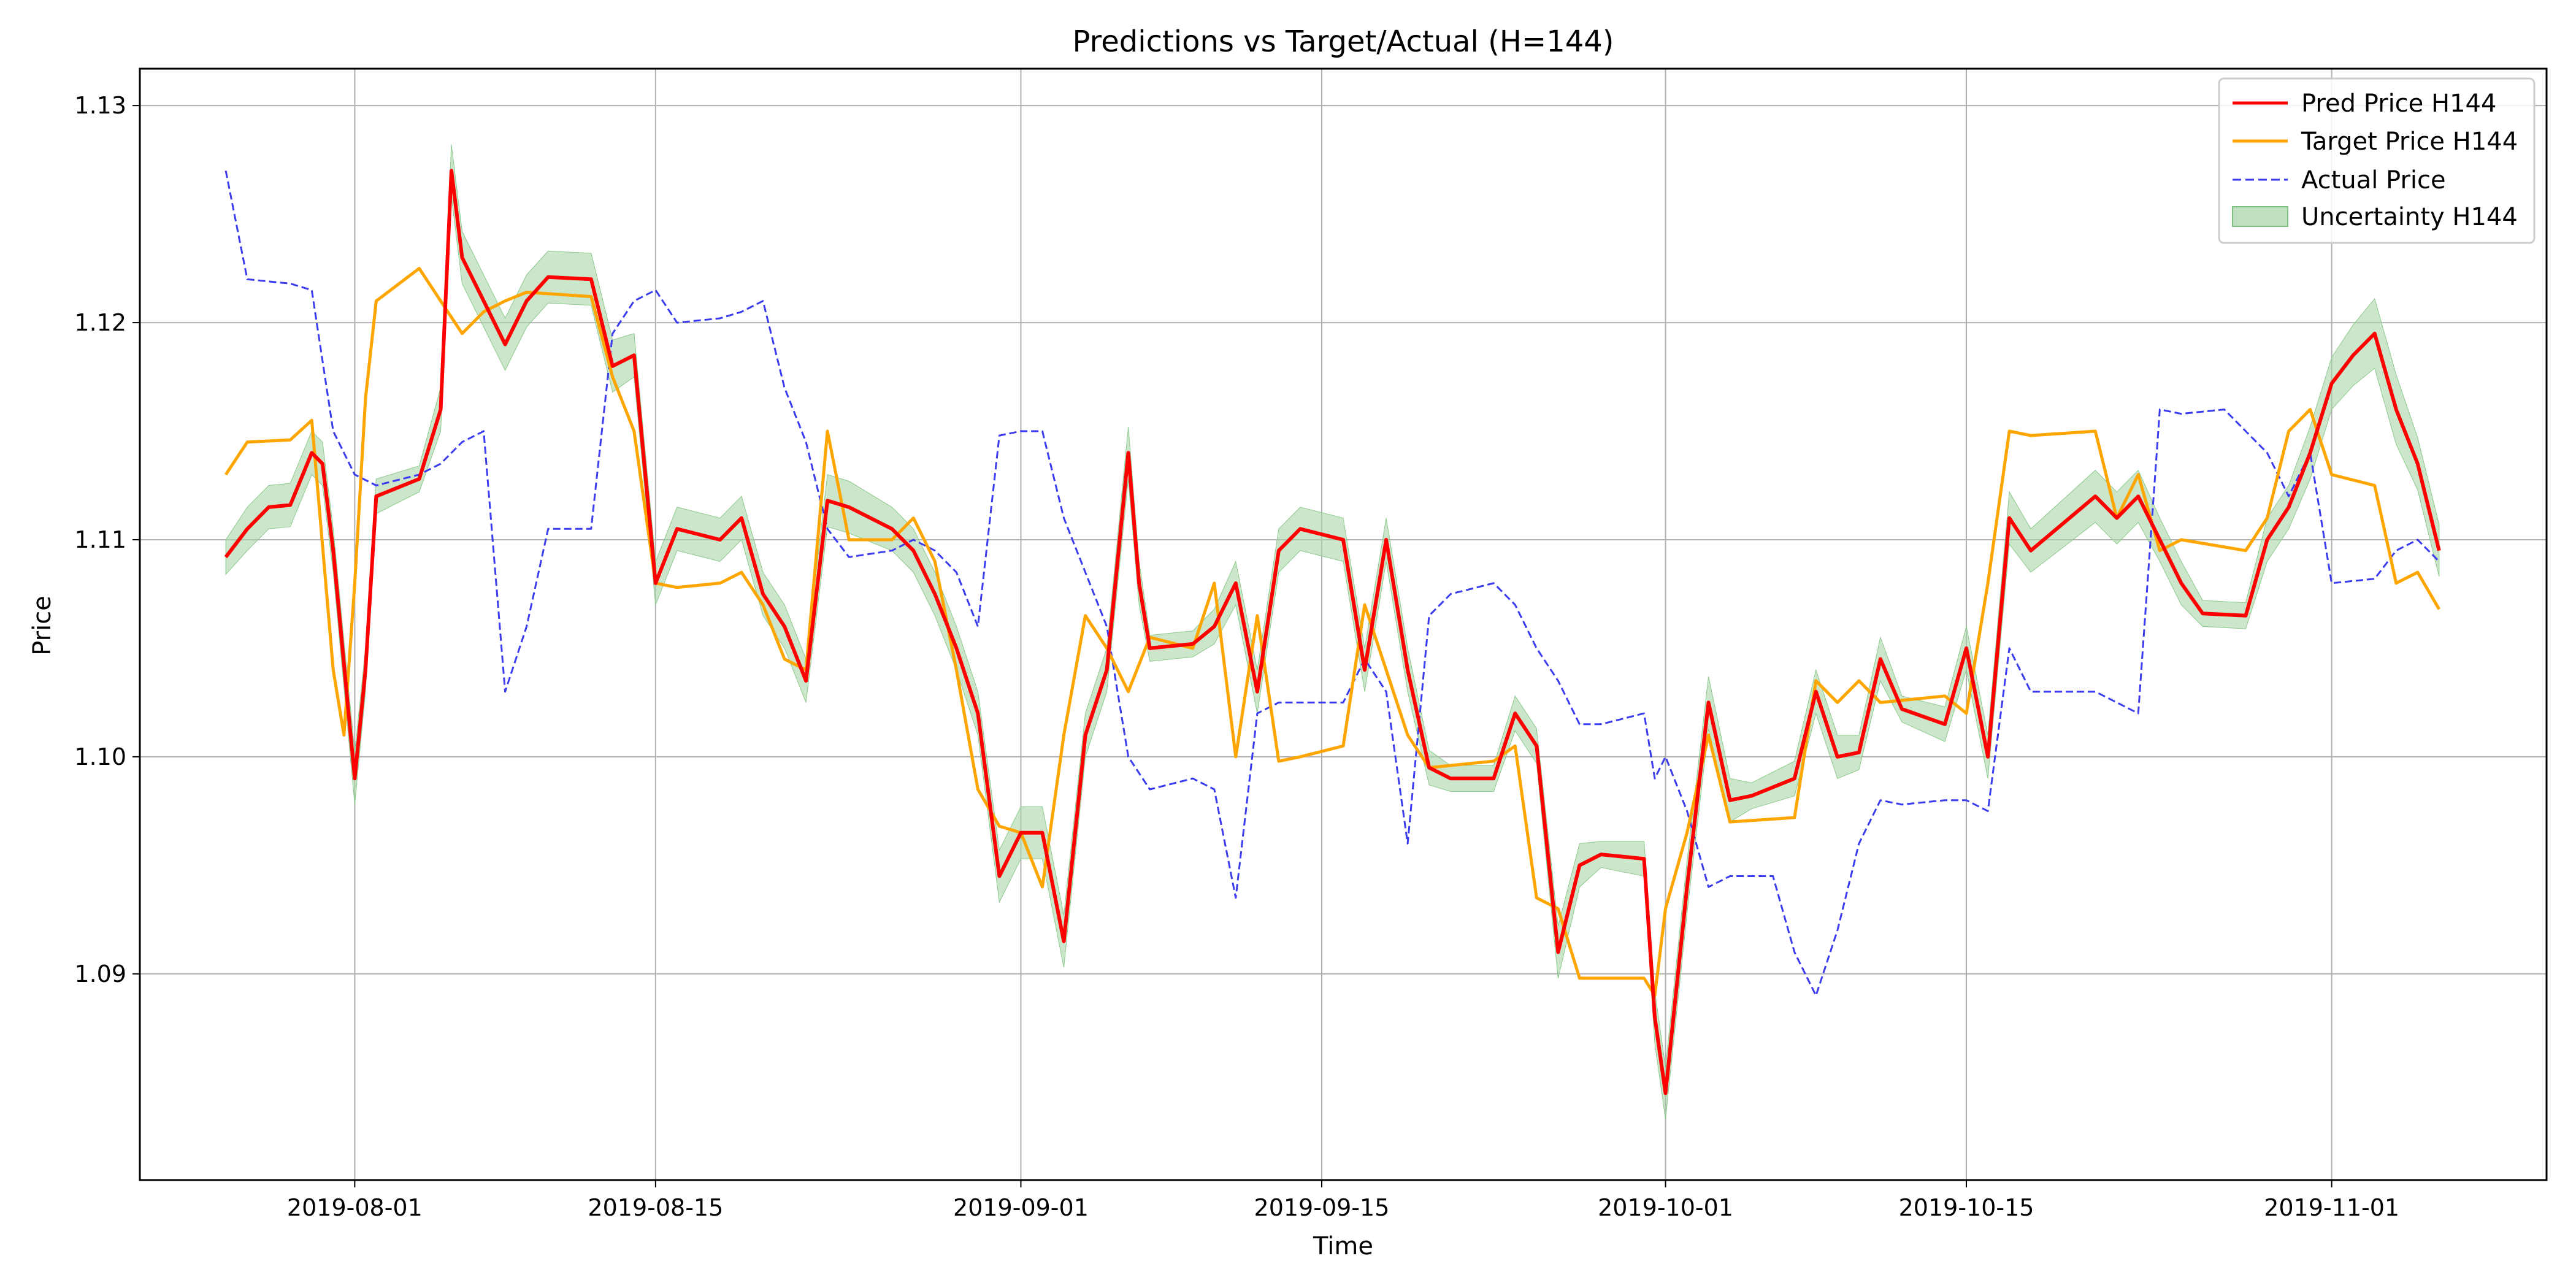 Image resolution: width=2576 pixels, height=1288 pixels. What do you see at coordinates (100, 756) in the screenshot?
I see `y-tick-label: 1.10` at bounding box center [100, 756].